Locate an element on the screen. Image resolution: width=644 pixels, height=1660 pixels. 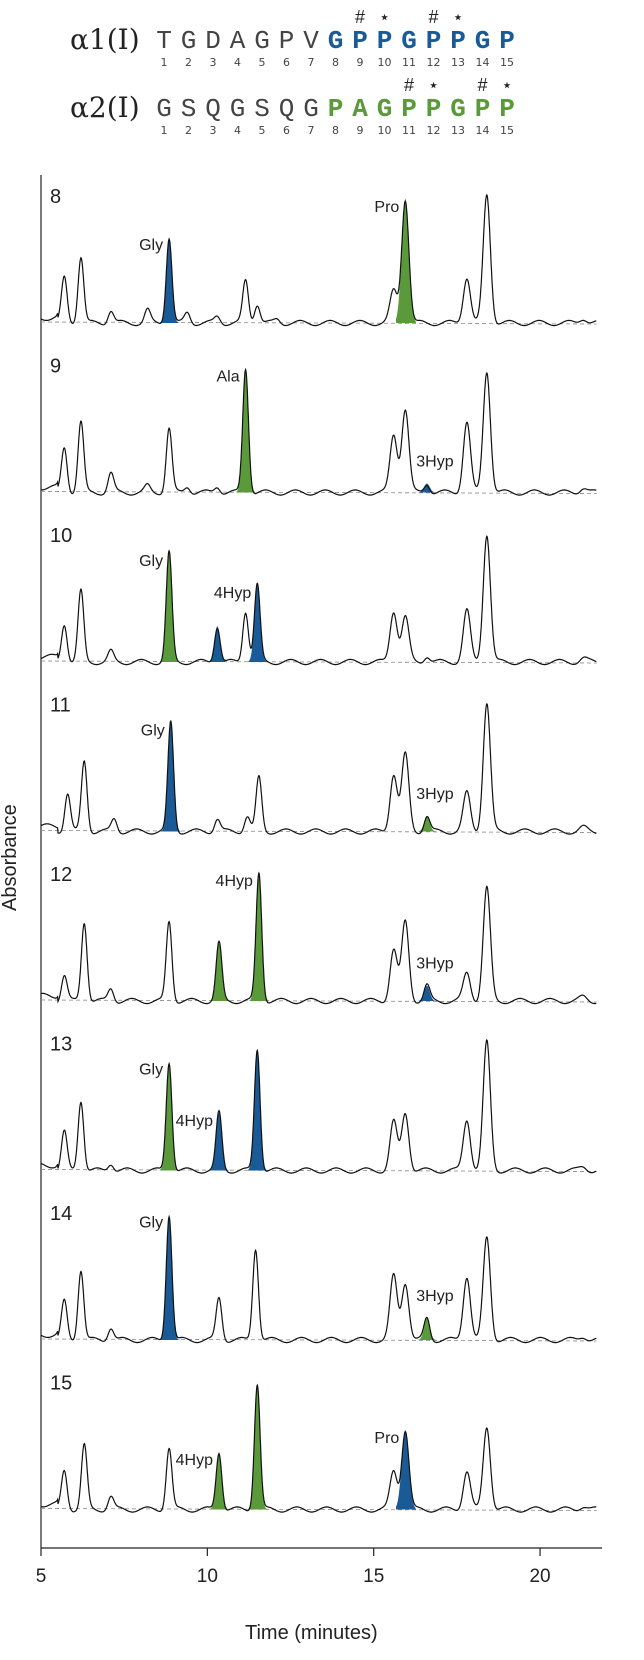
residue: Q is located at coordinates (286, 109).